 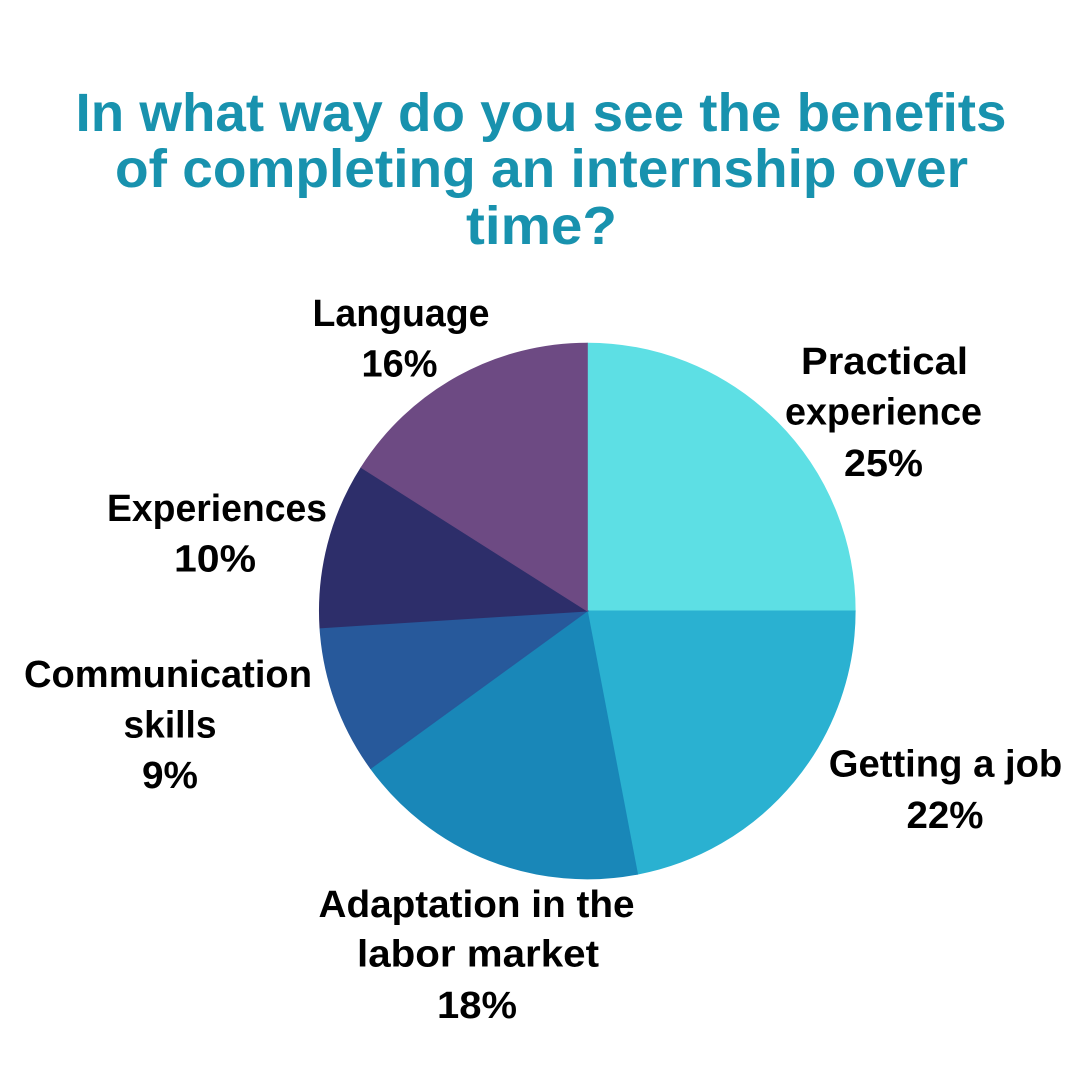 What do you see at coordinates (883, 464) in the screenshot?
I see `svg-text: 25%` at bounding box center [883, 464].